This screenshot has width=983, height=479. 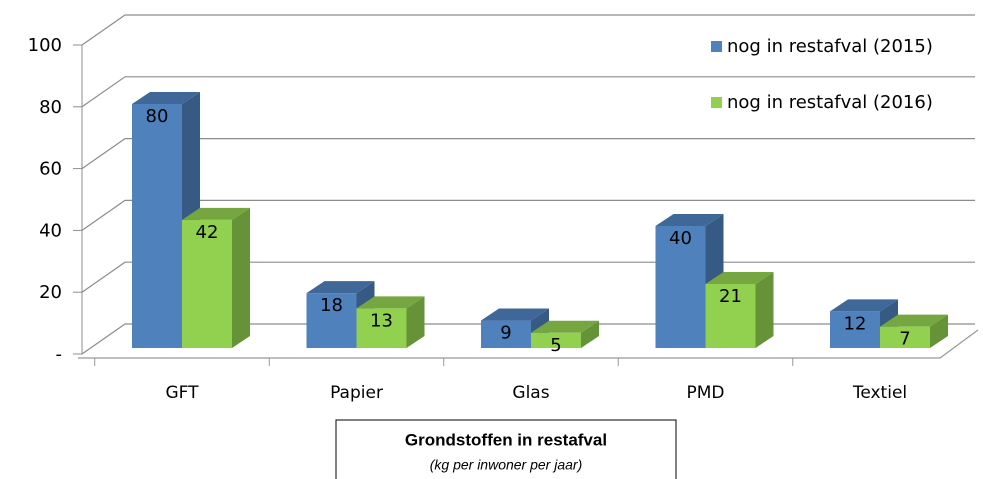 I want to click on data-label: 13, so click(x=381, y=320).